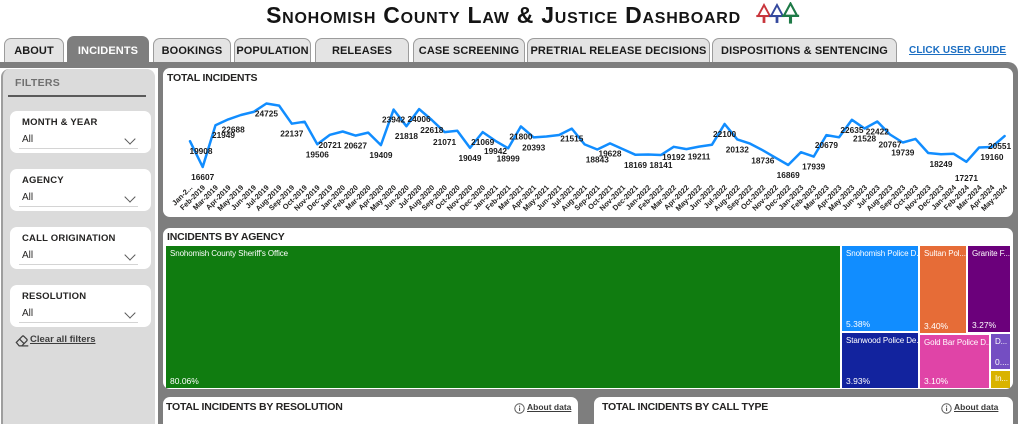  Describe the element at coordinates (291, 134) in the screenshot. I see `svg-text: 22137` at that location.